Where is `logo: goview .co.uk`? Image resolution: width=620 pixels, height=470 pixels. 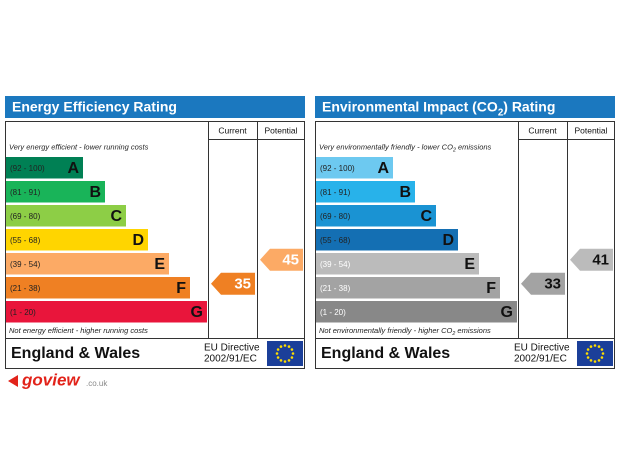 logo: goview .co.uk is located at coordinates (58, 379).